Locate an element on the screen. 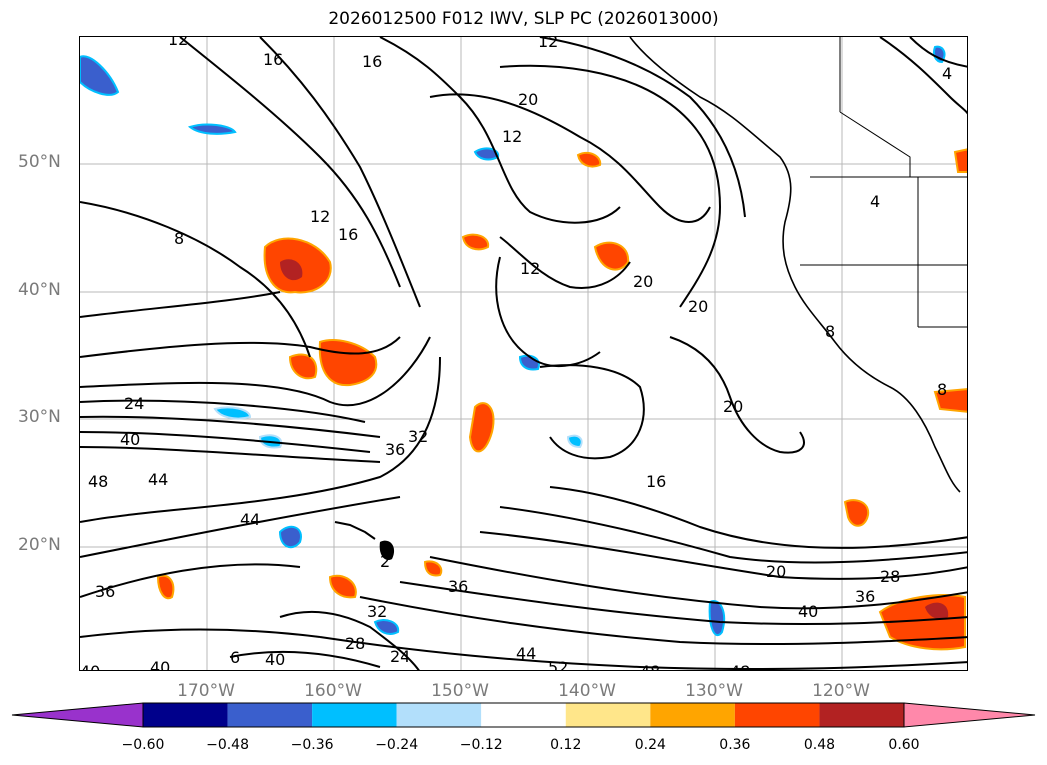  contour-label: 6 is located at coordinates (235, 657).